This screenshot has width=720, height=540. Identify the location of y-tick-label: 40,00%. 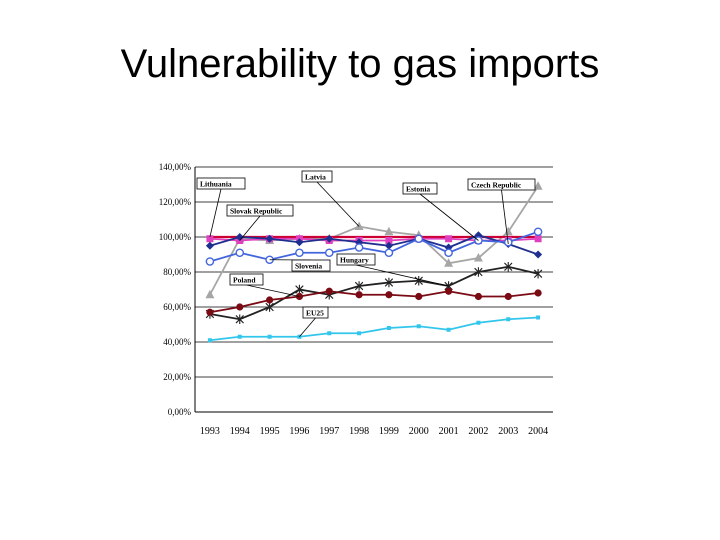
(177, 342).